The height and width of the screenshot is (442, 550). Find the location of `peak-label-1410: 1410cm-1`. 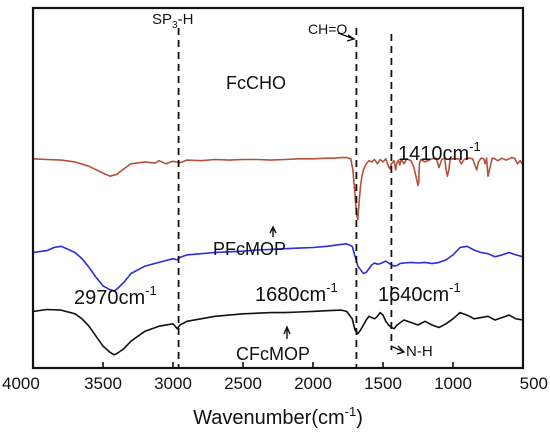

peak-label-1410: 1410cm-1 is located at coordinates (439, 152).